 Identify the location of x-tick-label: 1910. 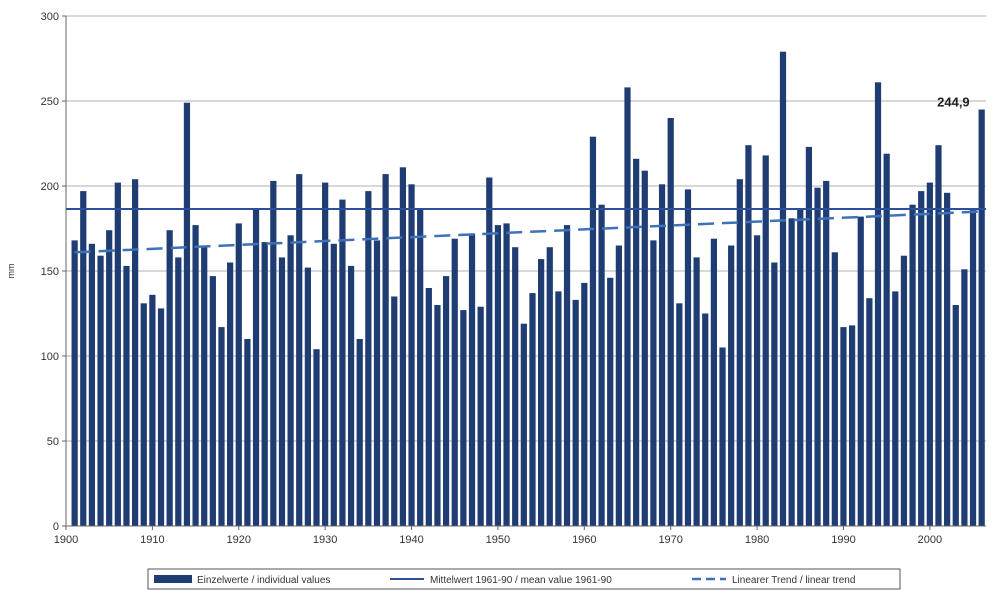
(152, 540).